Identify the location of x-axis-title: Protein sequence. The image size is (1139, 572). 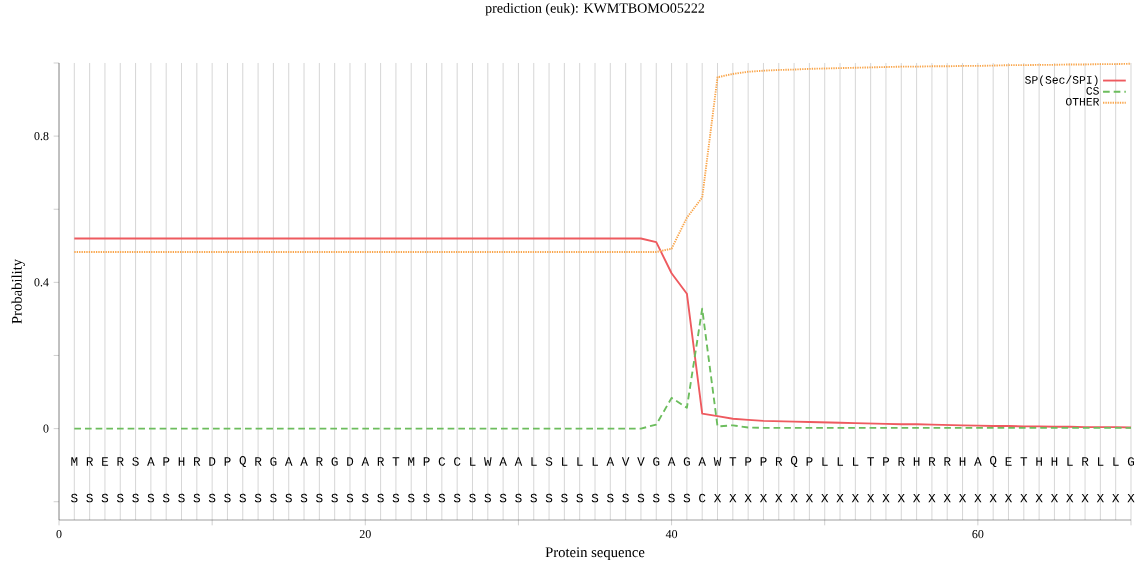
(595, 554).